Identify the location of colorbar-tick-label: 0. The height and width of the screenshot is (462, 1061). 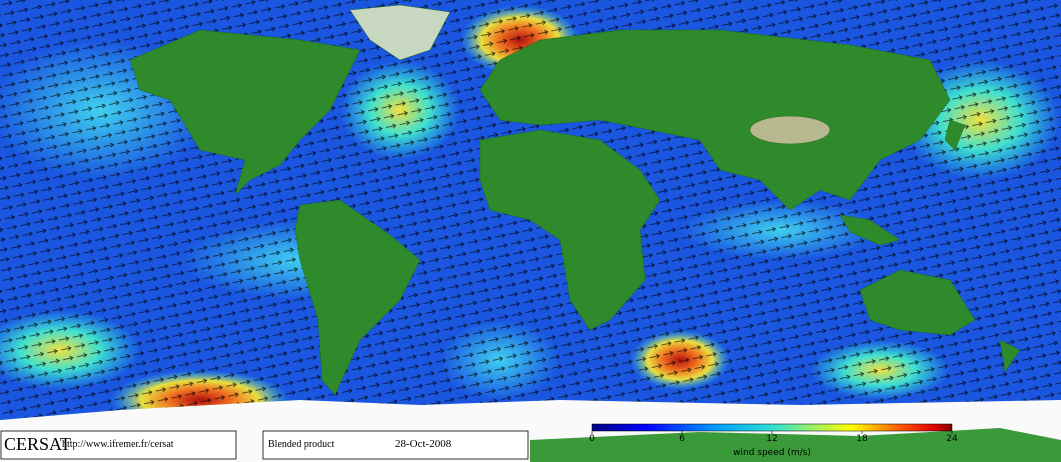
(592, 439).